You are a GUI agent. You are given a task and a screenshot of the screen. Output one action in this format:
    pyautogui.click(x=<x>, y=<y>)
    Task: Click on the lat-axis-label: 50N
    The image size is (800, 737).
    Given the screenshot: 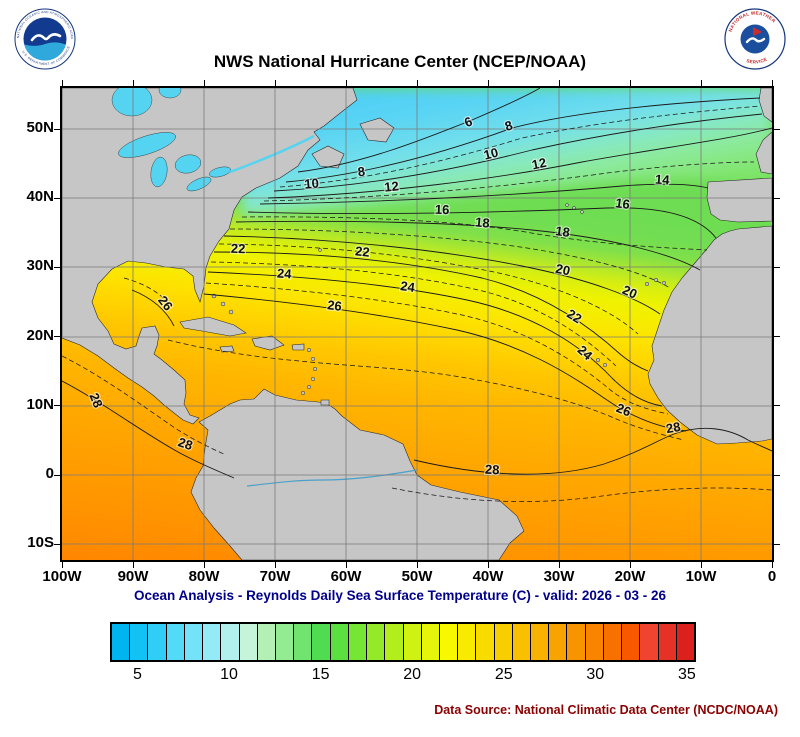 What is the action you would take?
    pyautogui.click(x=40, y=127)
    